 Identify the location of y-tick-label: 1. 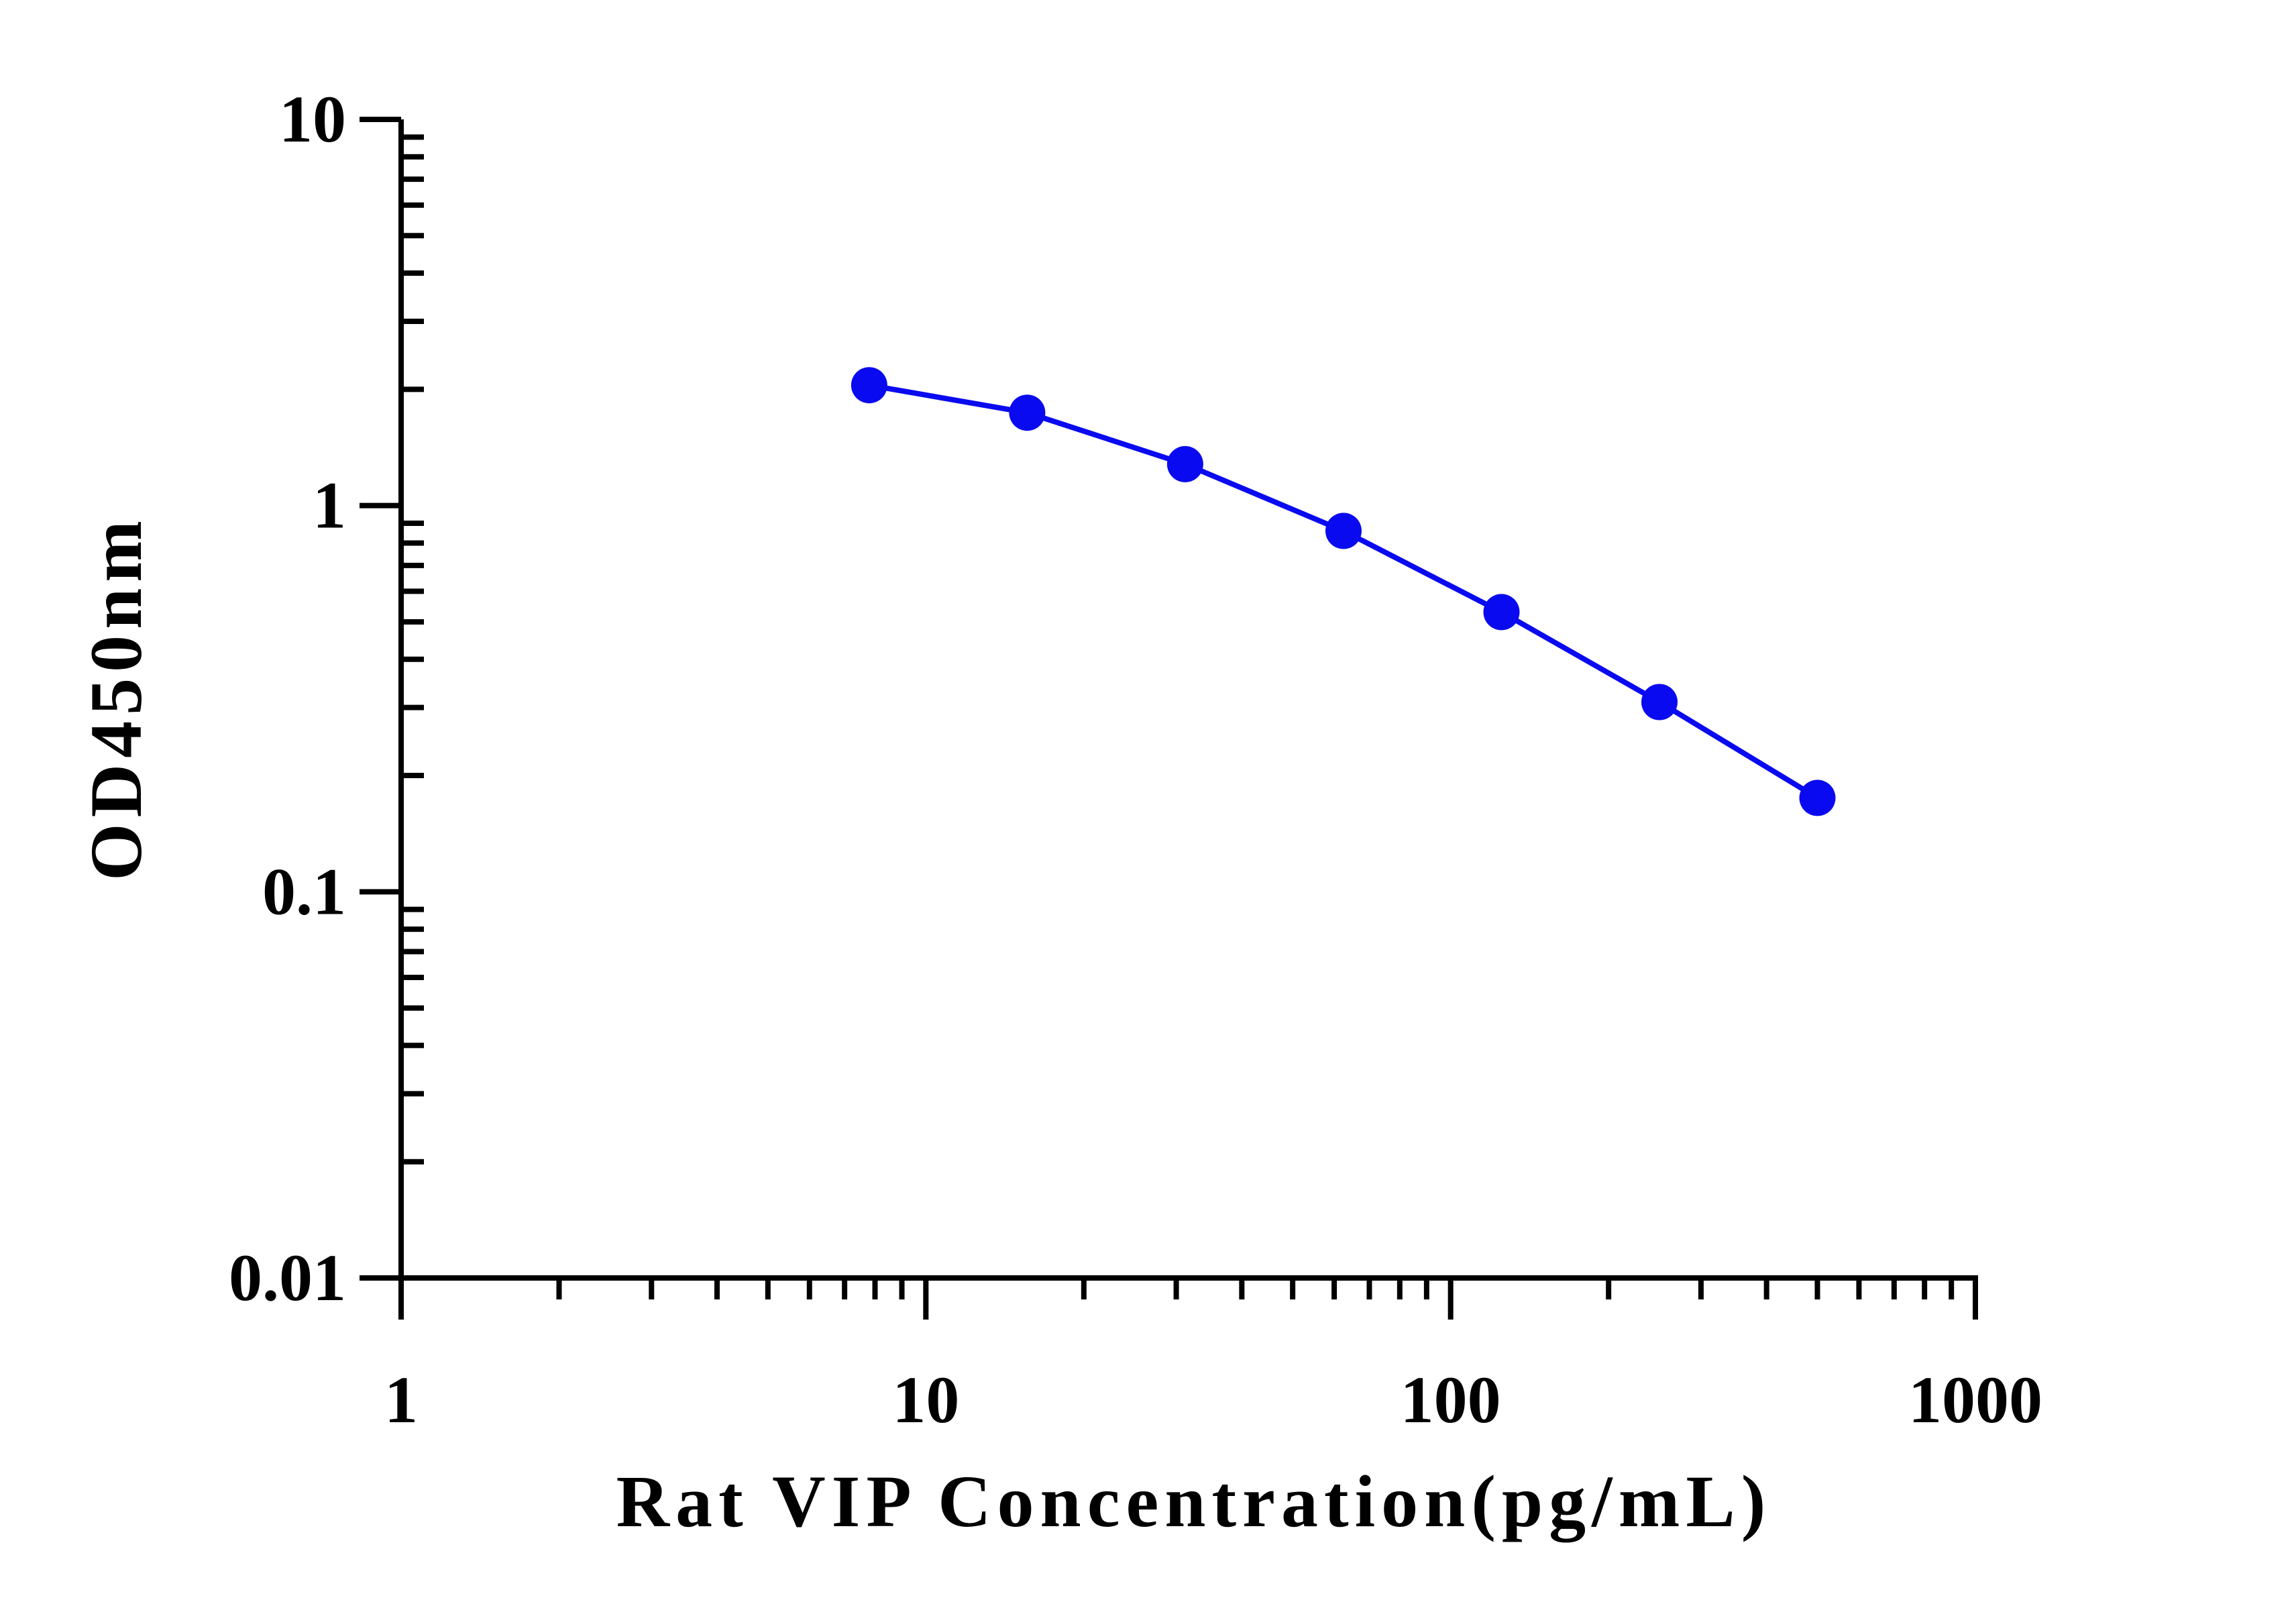
(329, 506).